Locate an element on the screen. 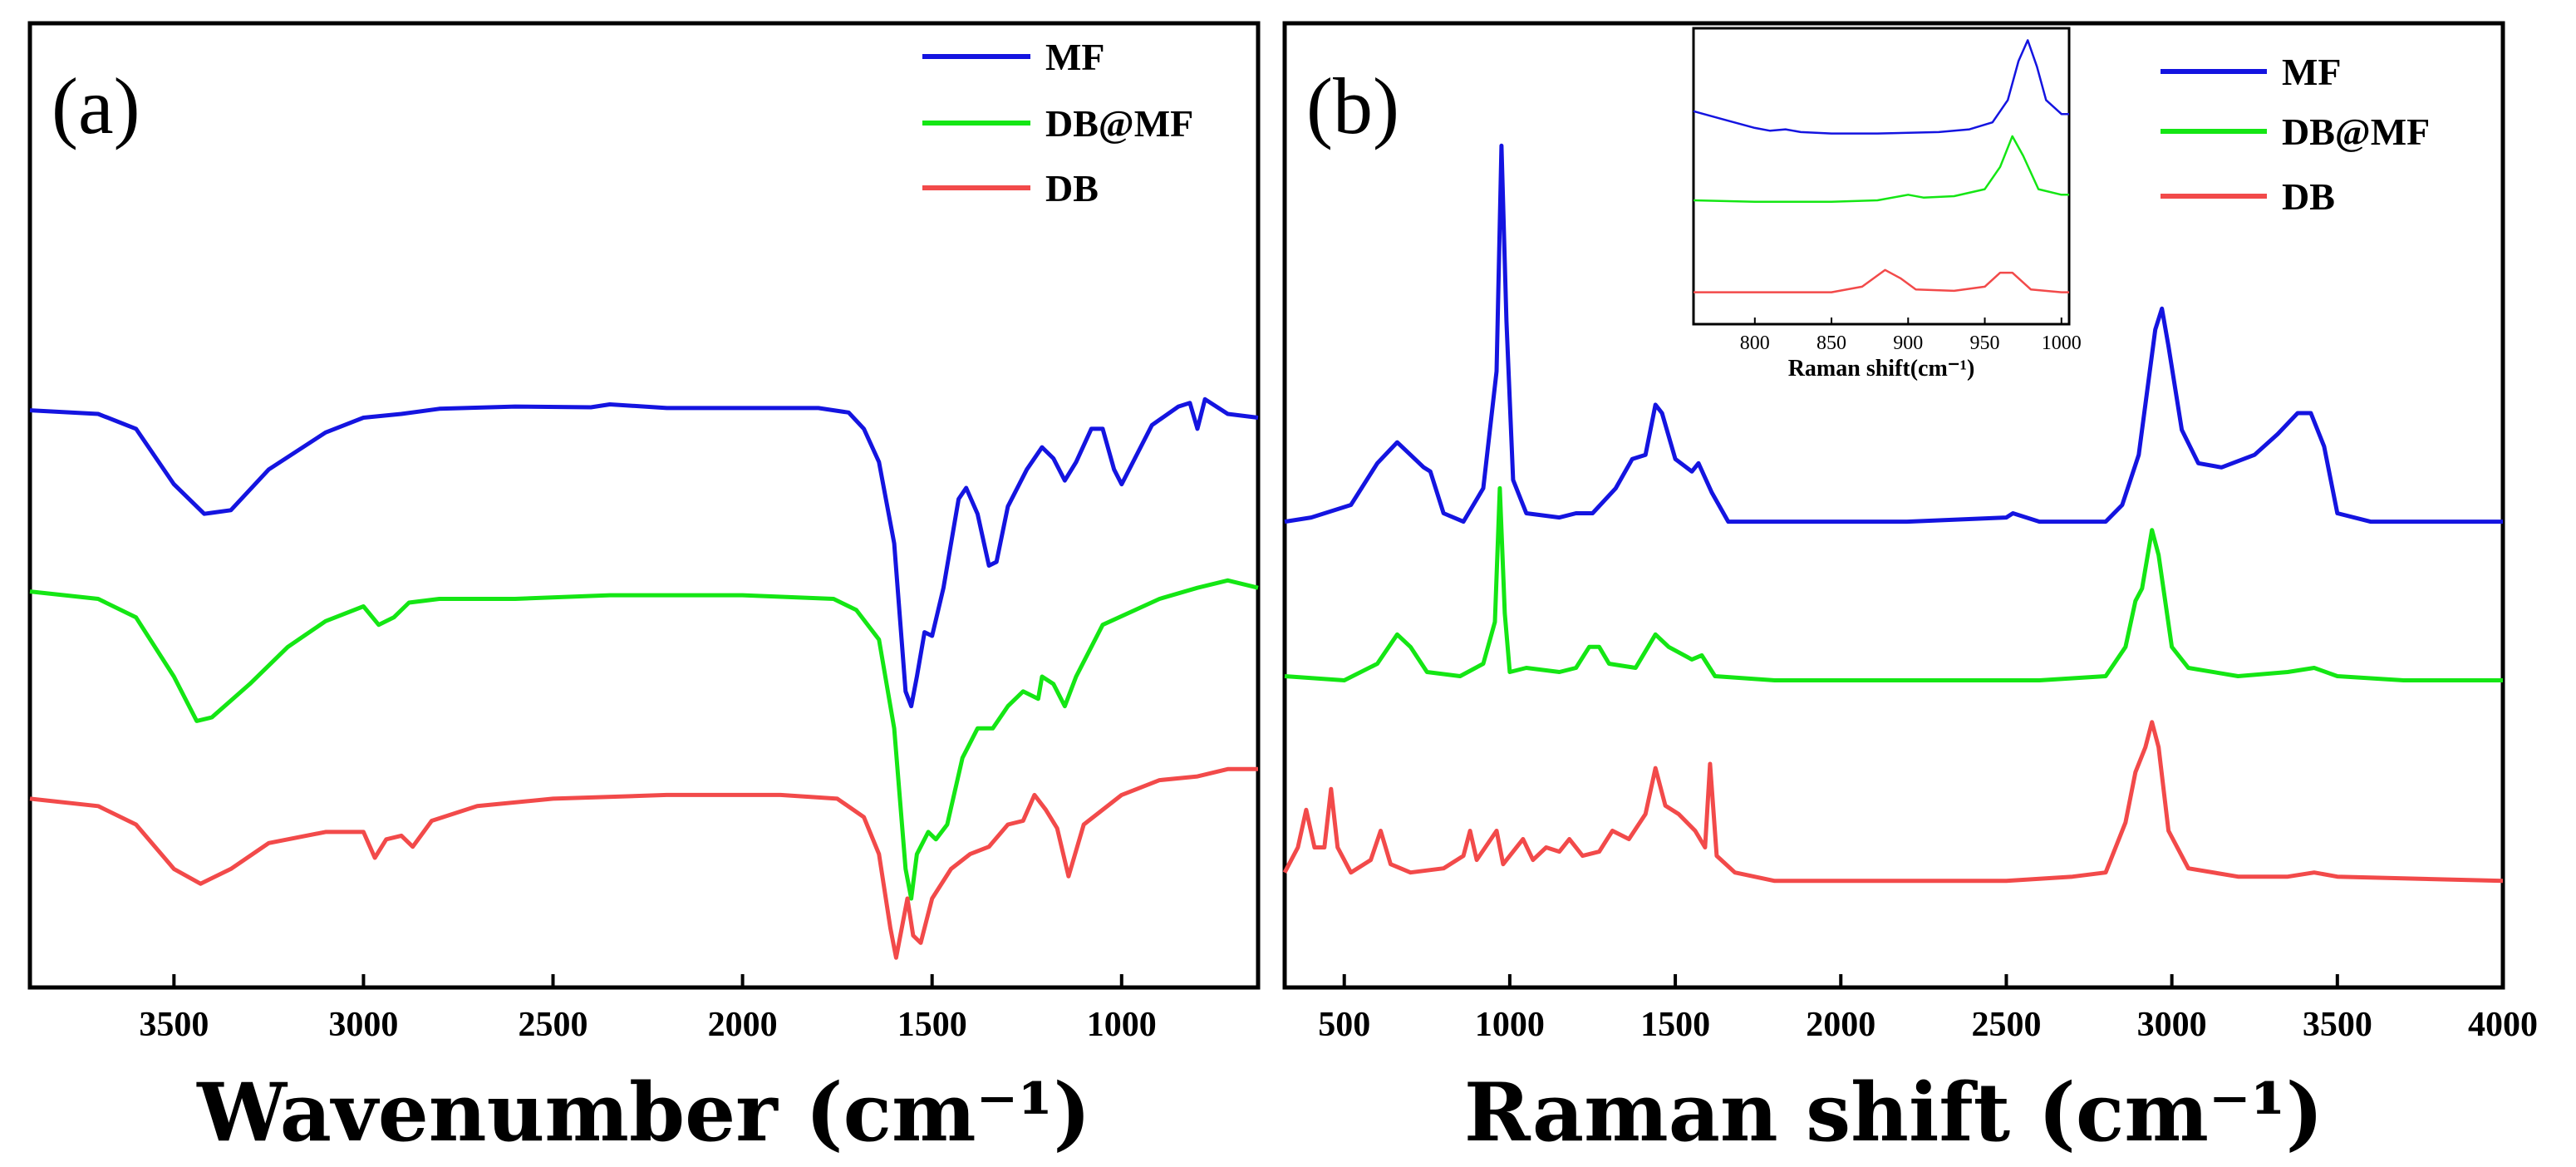  inset-x-tick-label: 1000 is located at coordinates (2062, 343).